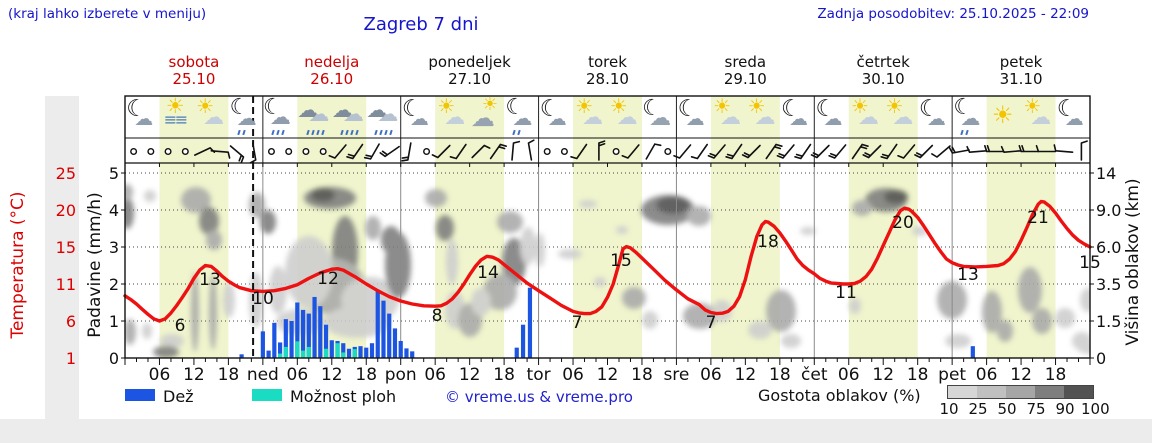 This screenshot has height=443, width=1152. Describe the element at coordinates (140, 395) in the screenshot. I see `rain-legend-swatch` at that location.